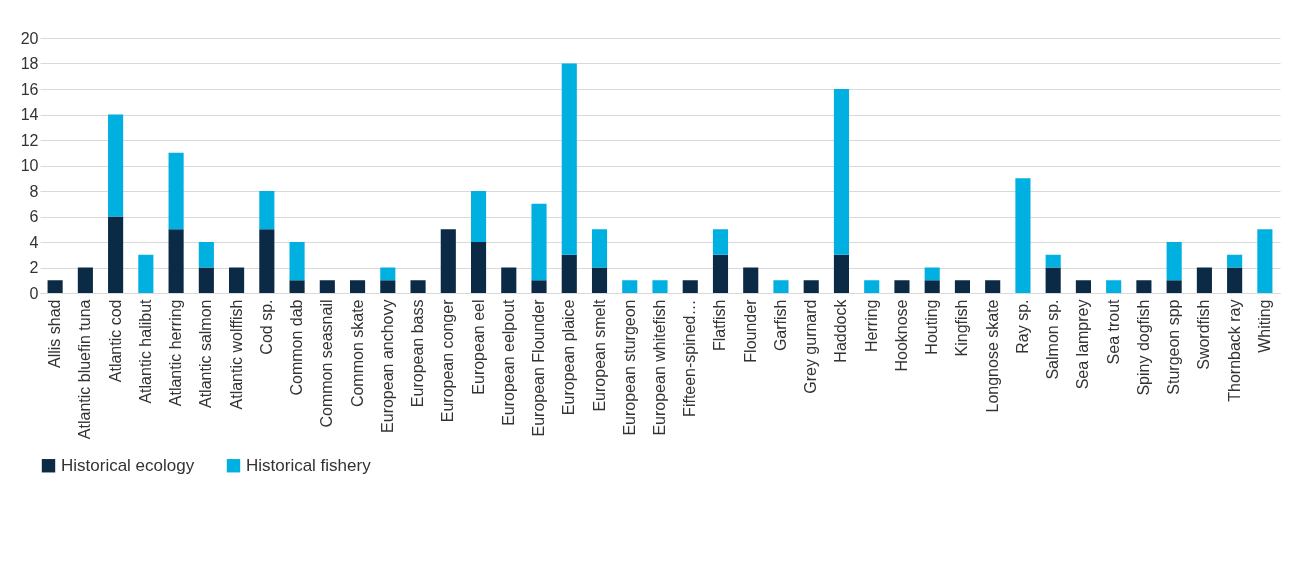  Describe the element at coordinates (932, 327) in the screenshot. I see `x-tick-label: Houting` at that location.